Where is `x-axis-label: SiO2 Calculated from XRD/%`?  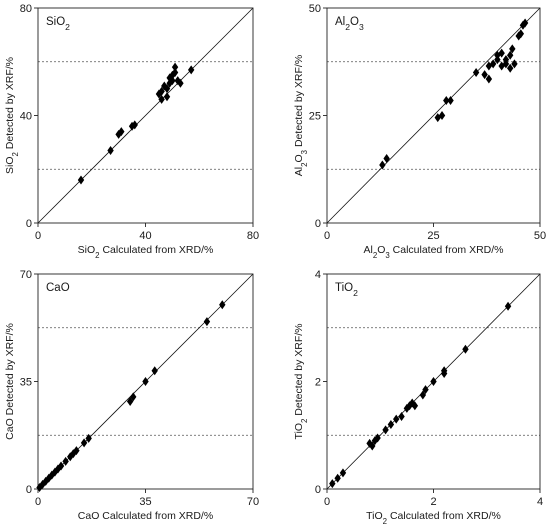 x-axis-label: SiO2 Calculated from XRD/% is located at coordinates (146, 252).